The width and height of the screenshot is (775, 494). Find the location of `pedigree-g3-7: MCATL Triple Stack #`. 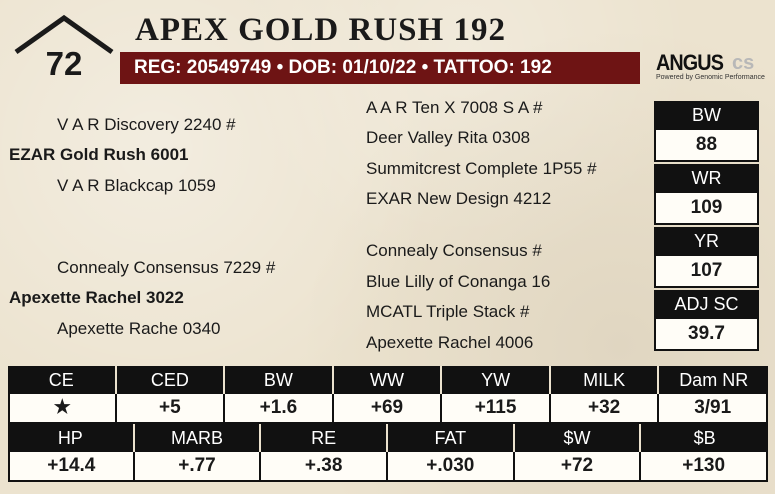

pedigree-g3-7: MCATL Triple Stack # is located at coordinates (448, 311).